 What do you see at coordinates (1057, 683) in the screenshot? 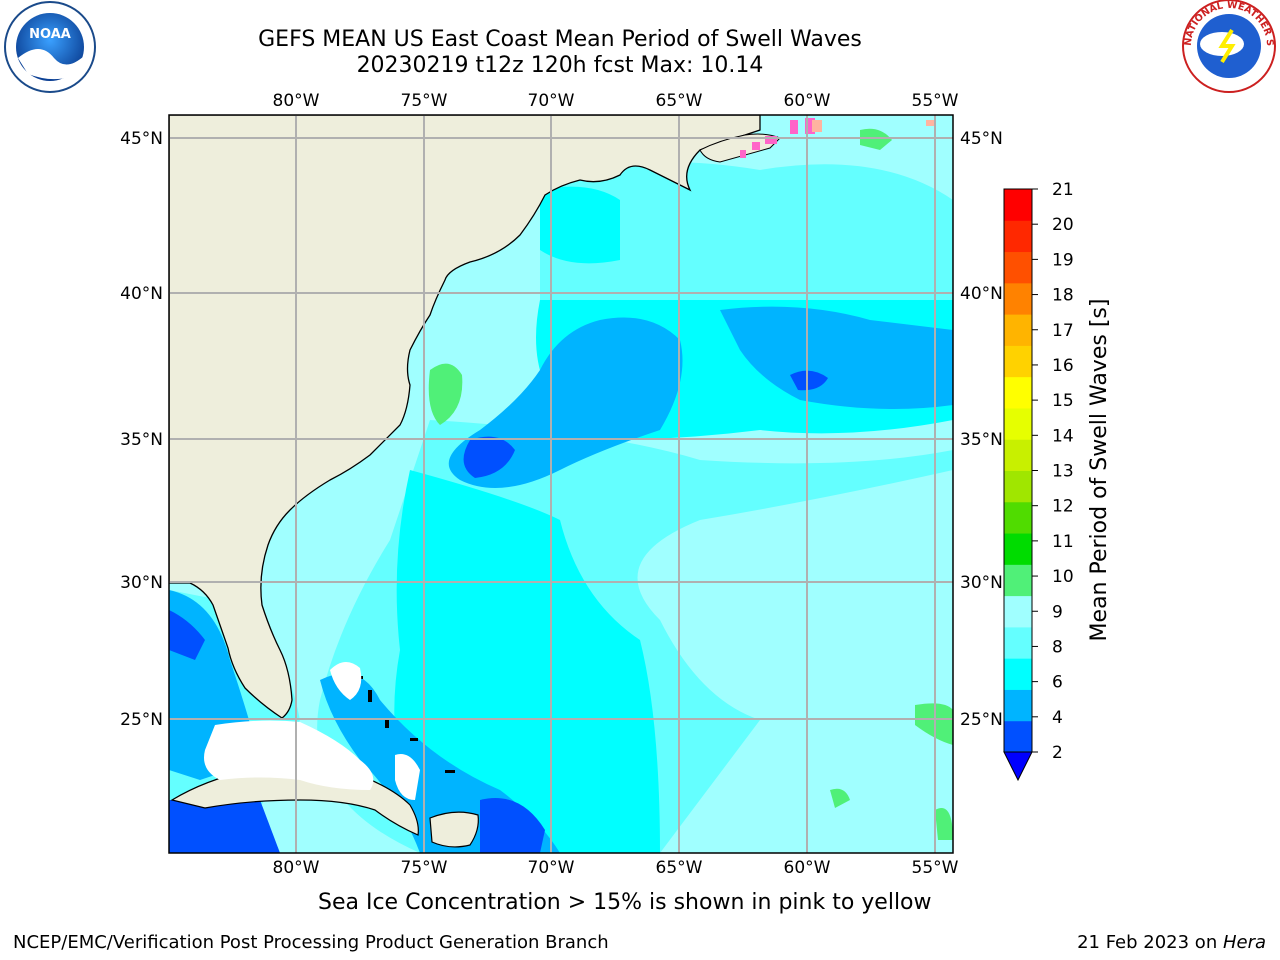
I see `colorbar-tick-label: 6` at bounding box center [1057, 683].